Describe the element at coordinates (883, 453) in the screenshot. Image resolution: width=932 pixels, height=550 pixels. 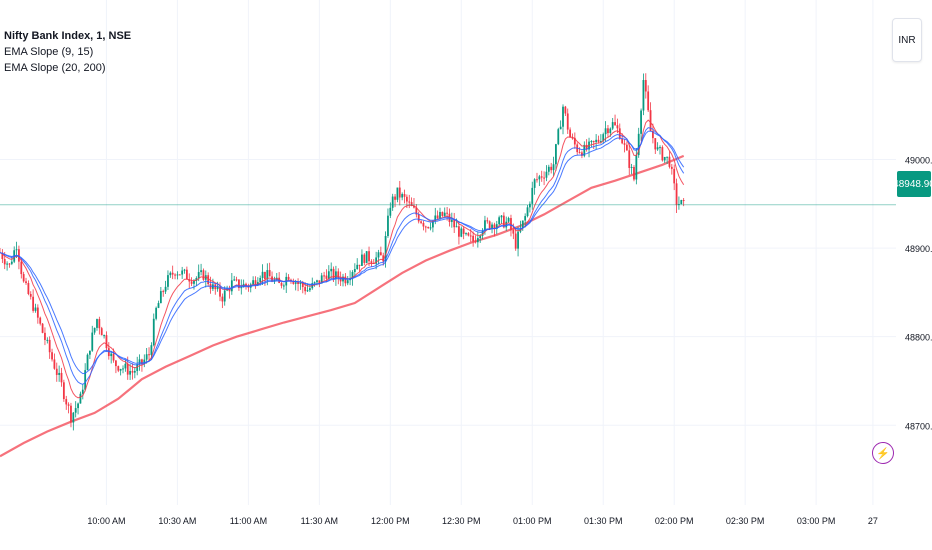
I see `lightning-bolt-icon: ⚡` at that location.